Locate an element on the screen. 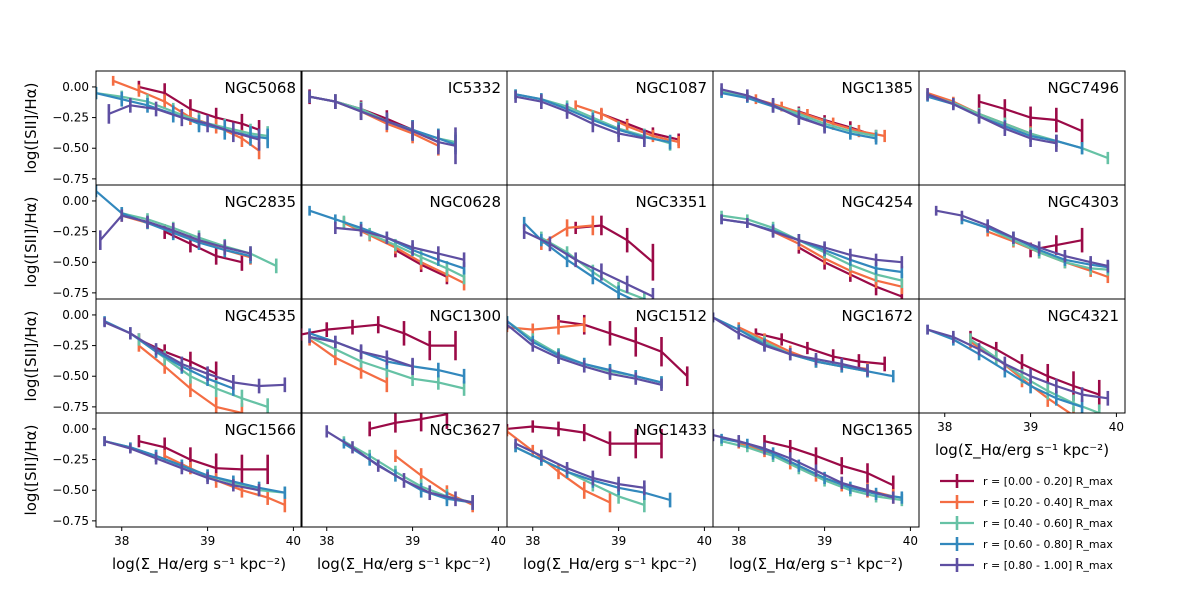 The image size is (1184, 592). panel-ngc3627: NGC3627 38 39 40 is located at coordinates (404, 480).